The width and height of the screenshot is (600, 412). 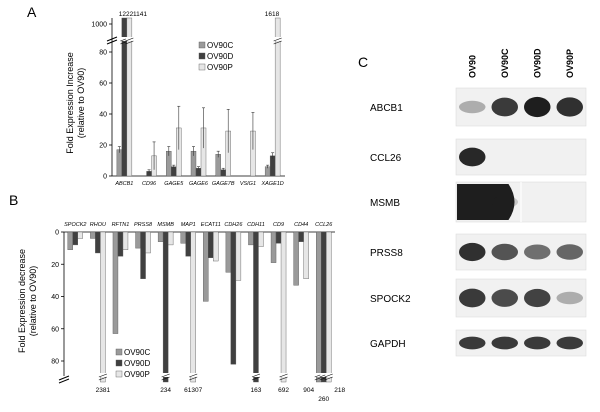 I want to click on panel-b-category-label: SPOCK2, so click(x=75, y=225).